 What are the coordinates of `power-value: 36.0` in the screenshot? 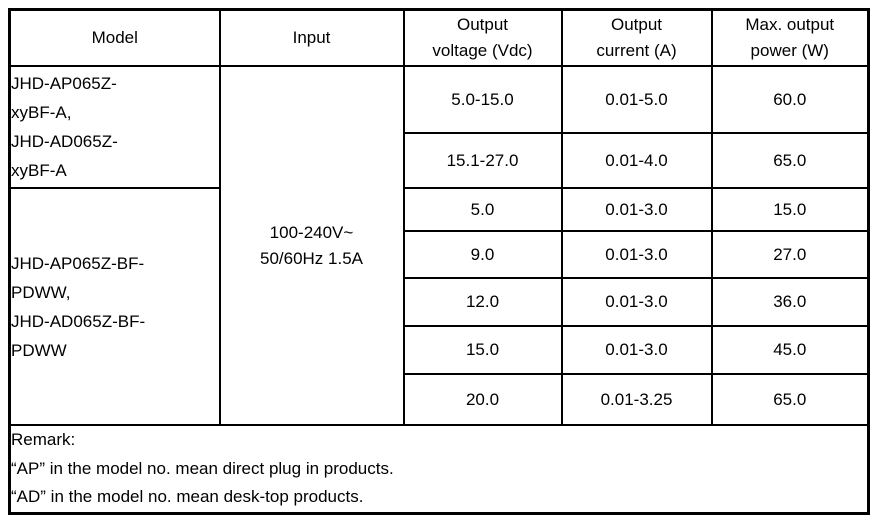 It's located at (790, 302).